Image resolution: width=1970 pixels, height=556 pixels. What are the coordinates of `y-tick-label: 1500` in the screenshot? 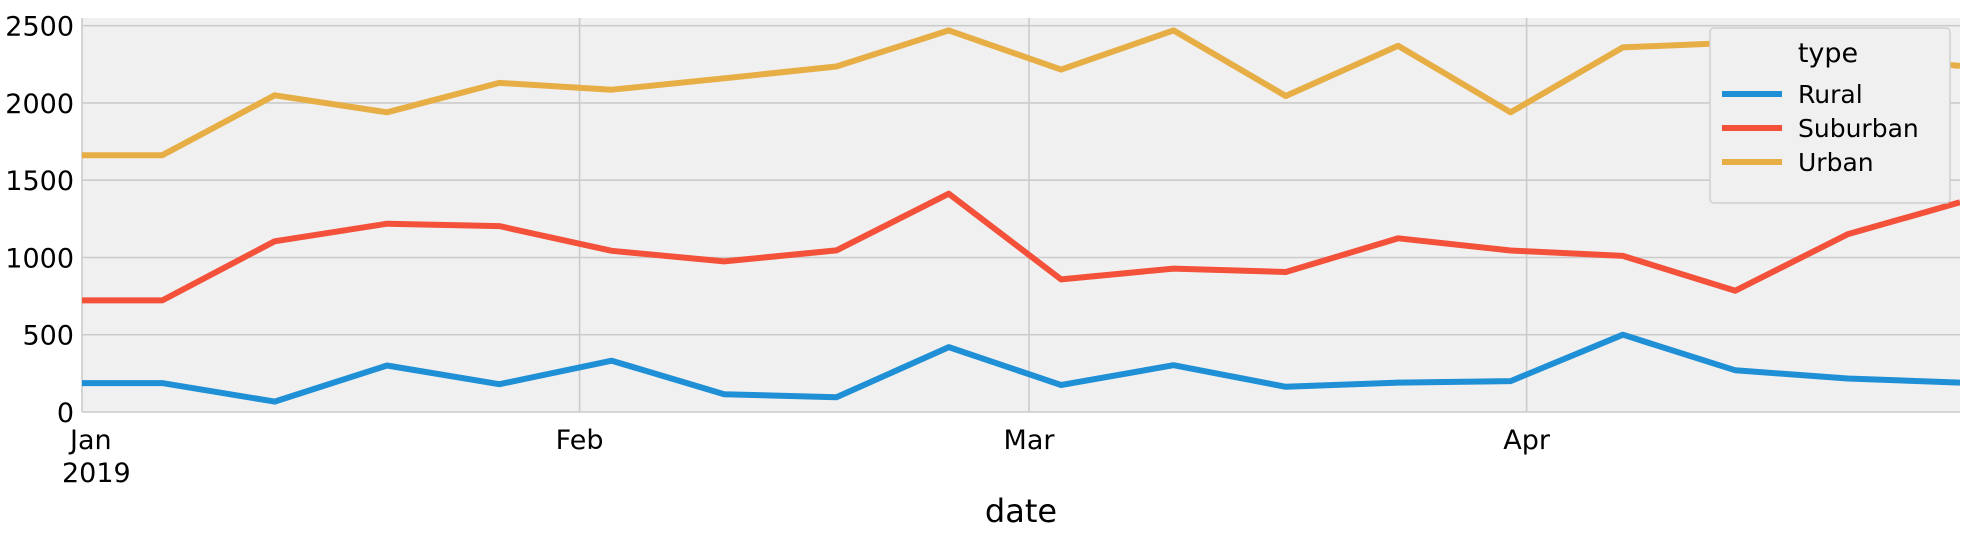 It's located at (39, 181).